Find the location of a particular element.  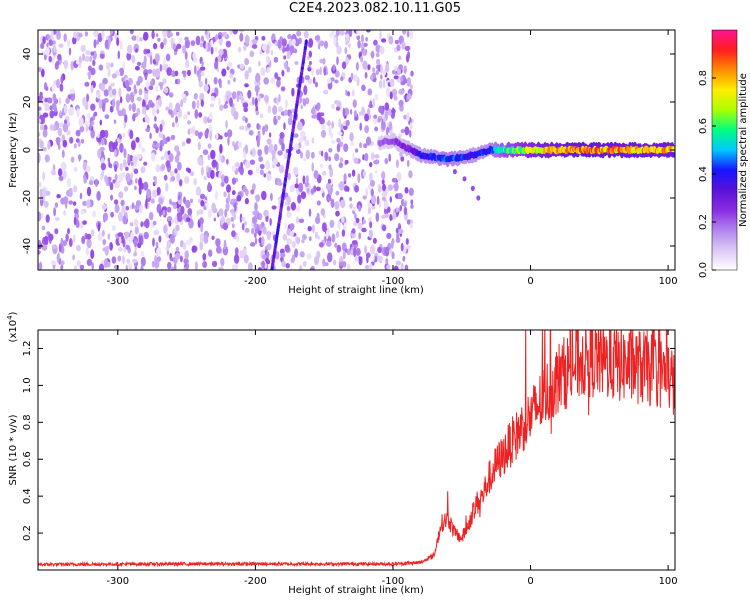

x-tick-label: 100 is located at coordinates (668, 281).